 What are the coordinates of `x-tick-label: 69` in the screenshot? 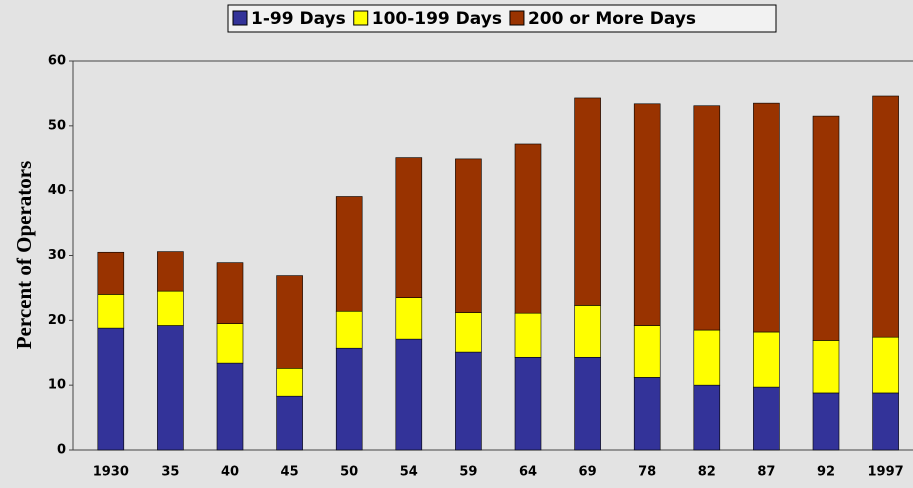 It's located at (588, 472).